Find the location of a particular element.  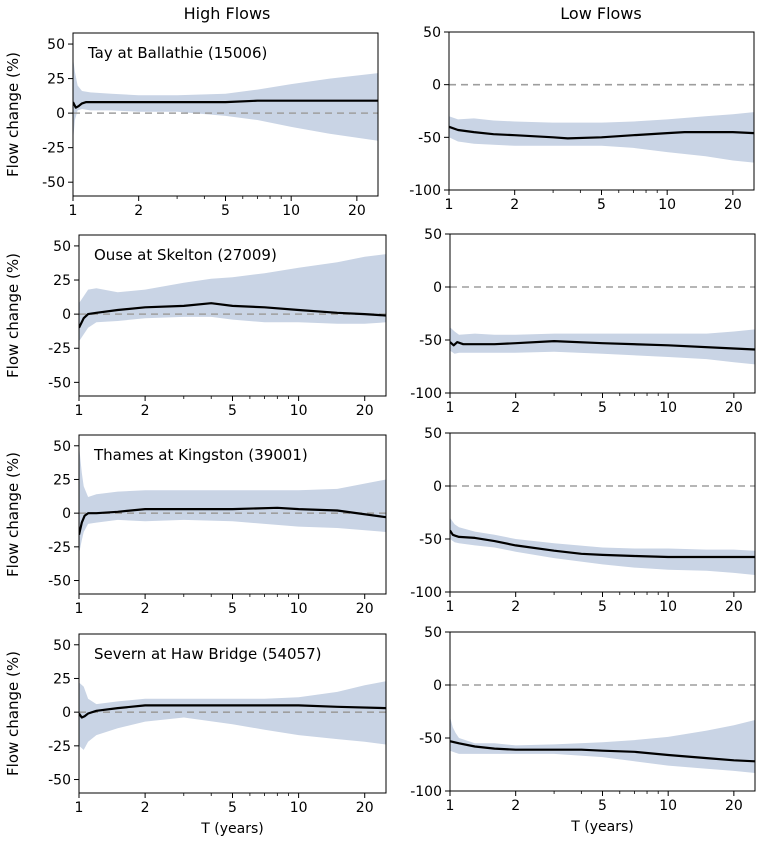

column-title-low-flows: Low Flows is located at coordinates (600, 13).